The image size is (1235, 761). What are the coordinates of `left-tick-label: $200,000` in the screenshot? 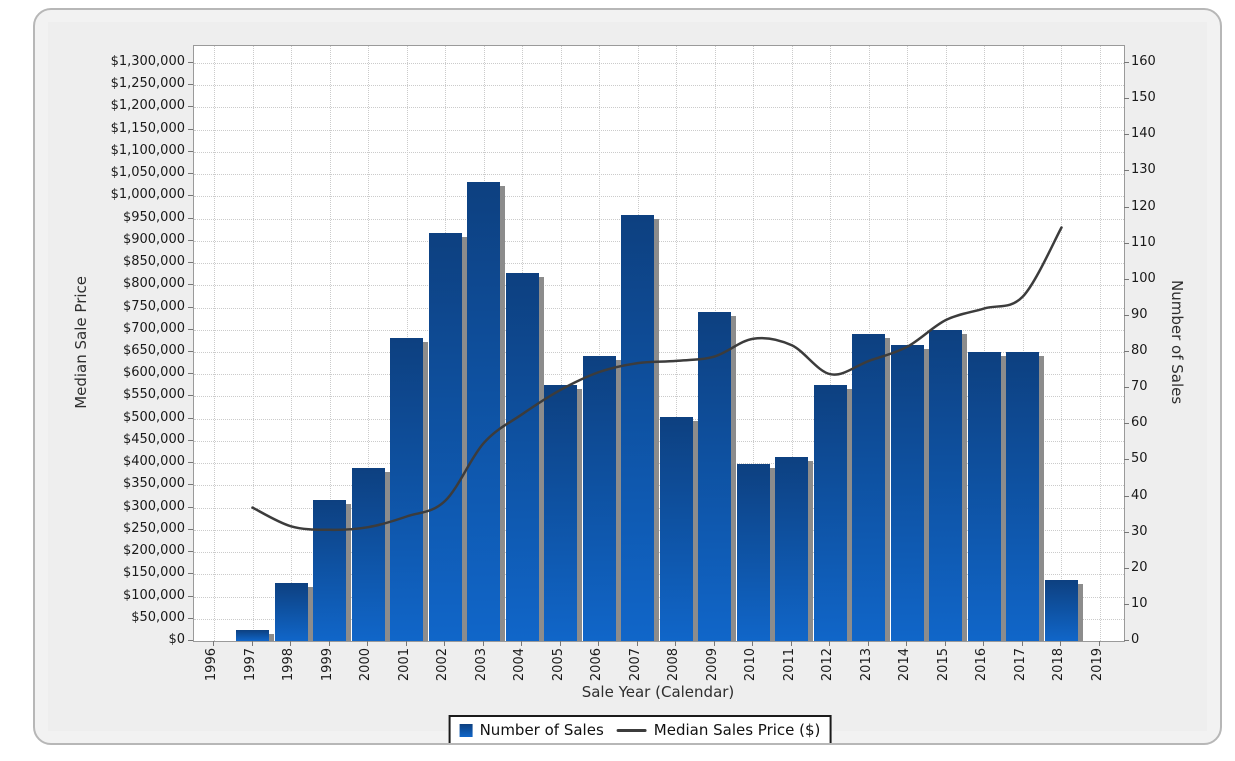 It's located at (153, 551).